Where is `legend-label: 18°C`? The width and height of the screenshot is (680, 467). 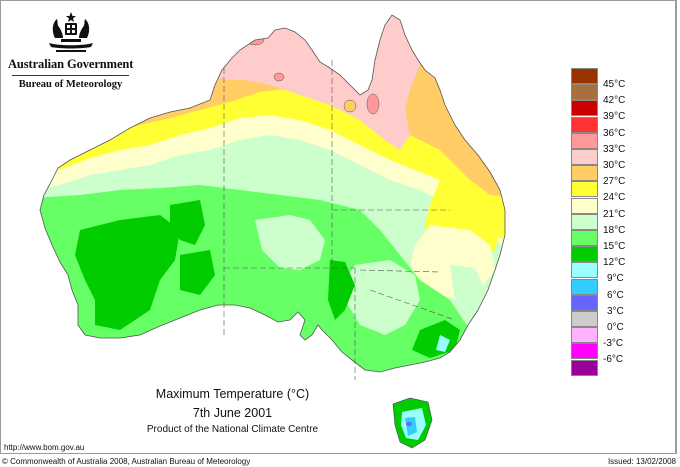 legend-label: 18°C is located at coordinates (614, 230).